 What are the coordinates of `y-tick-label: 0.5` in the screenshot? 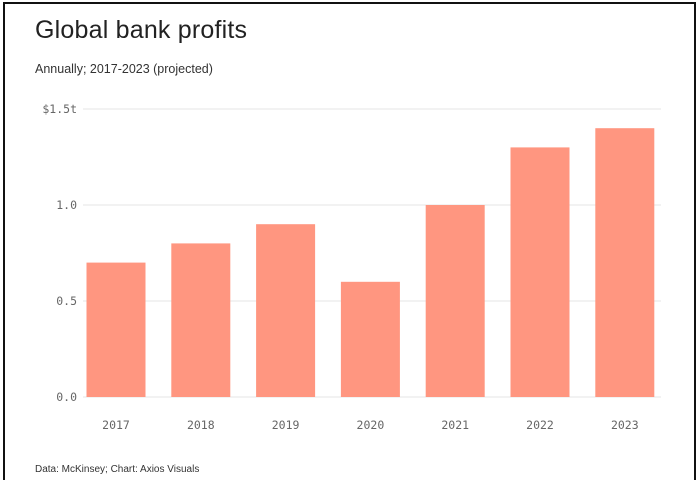 It's located at (66, 301).